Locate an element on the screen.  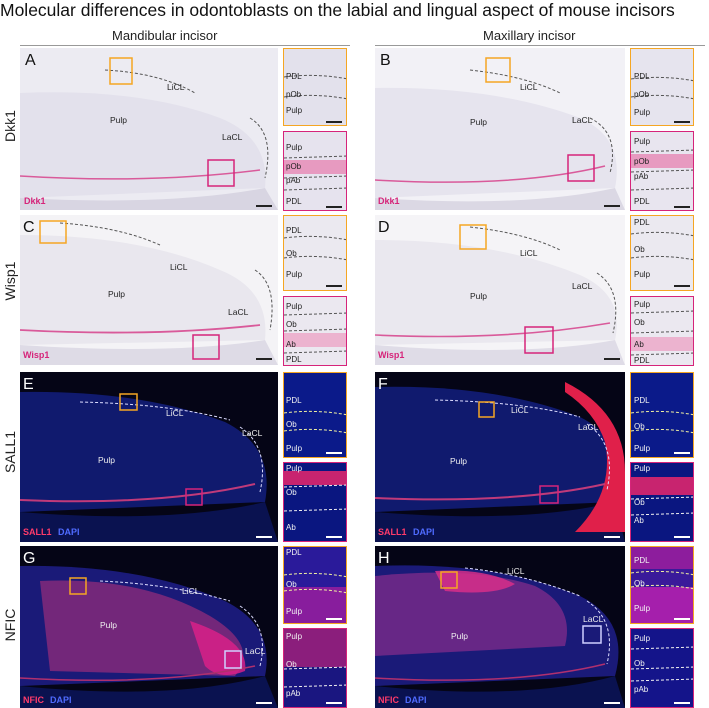
panel-g-stain-dapi: DAPI is located at coordinates (61, 700).